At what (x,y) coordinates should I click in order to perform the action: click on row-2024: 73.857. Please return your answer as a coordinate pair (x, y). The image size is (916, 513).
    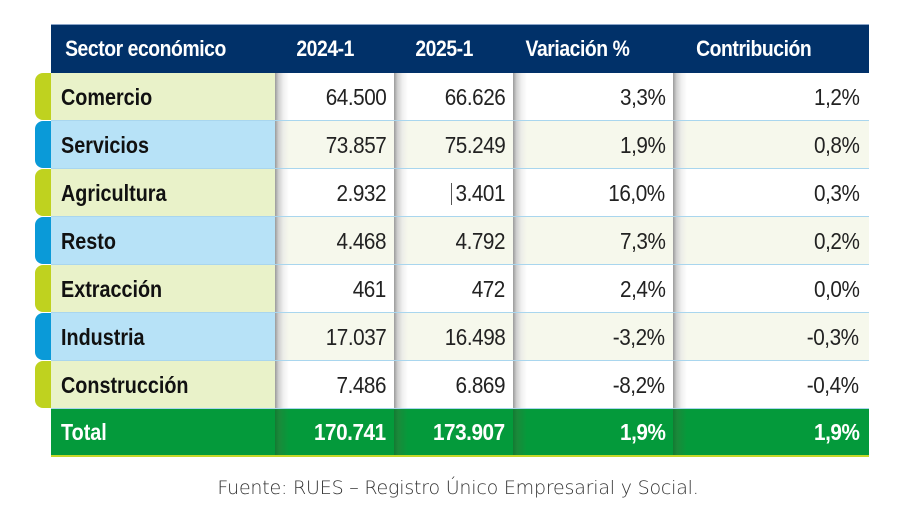
    Looking at the image, I should click on (335, 144).